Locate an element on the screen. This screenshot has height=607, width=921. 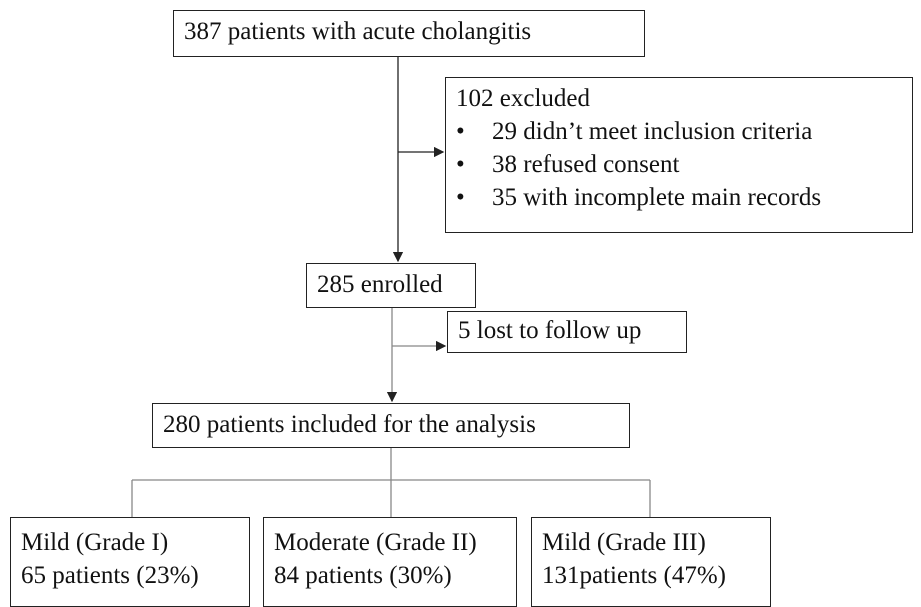
group-box: Moderate (Grade II) 84 patients (30%) is located at coordinates (390, 562).